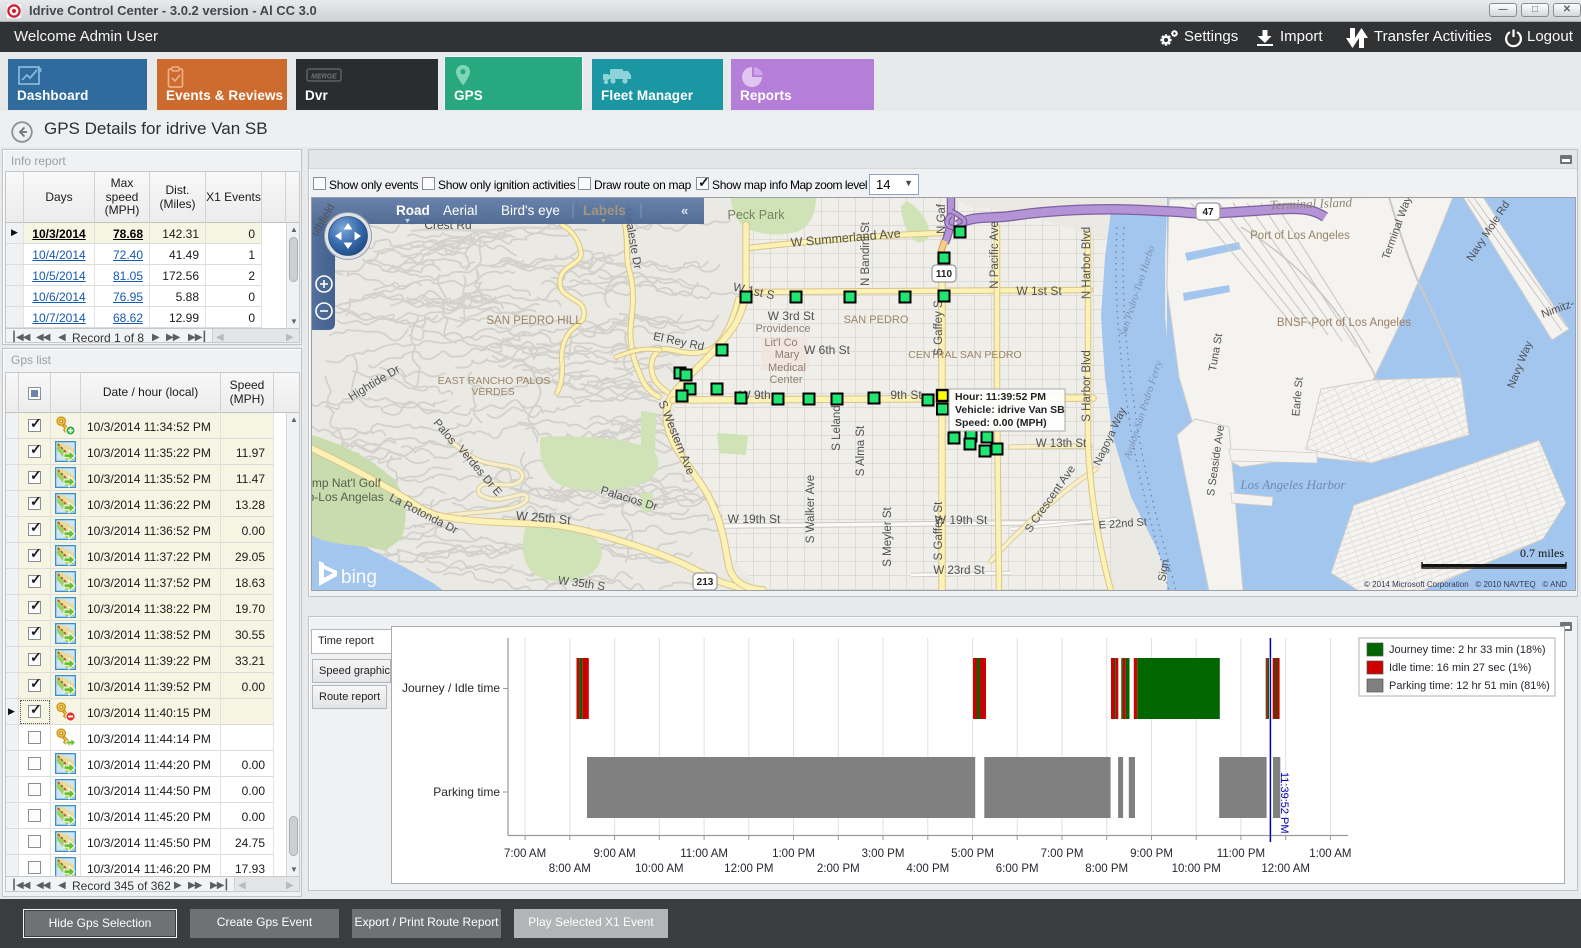  Describe the element at coordinates (1087, 386) in the screenshot. I see `svg-text: S Harbor Blvd` at that location.